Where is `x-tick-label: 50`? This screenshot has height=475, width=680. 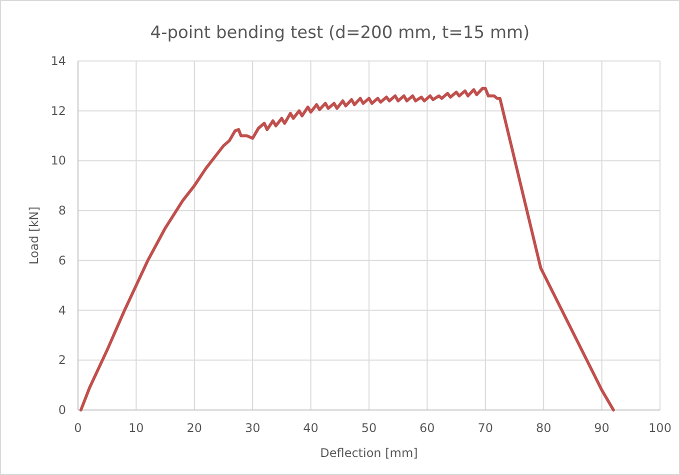 x-tick-label: 50 is located at coordinates (369, 428).